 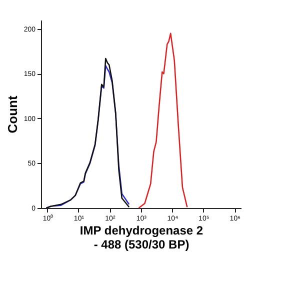 What do you see at coordinates (142, 238) in the screenshot?
I see `x-axis-title: IMP dehydrogenase 2 - 488 (530/30 BP)` at bounding box center [142, 238].